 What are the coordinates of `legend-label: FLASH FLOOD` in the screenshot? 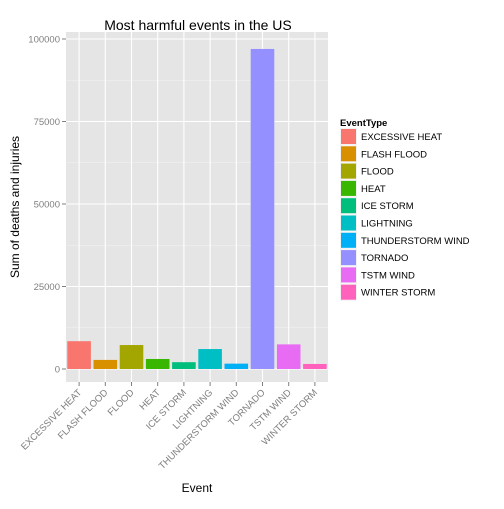 It's located at (394, 154).